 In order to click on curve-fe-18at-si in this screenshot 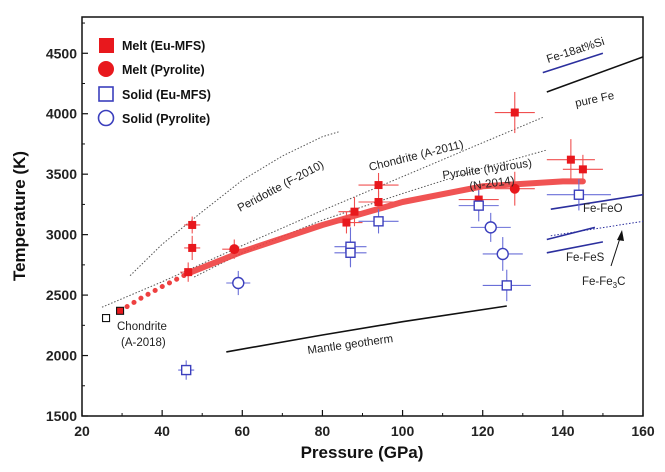, I will do `click(573, 63)`.